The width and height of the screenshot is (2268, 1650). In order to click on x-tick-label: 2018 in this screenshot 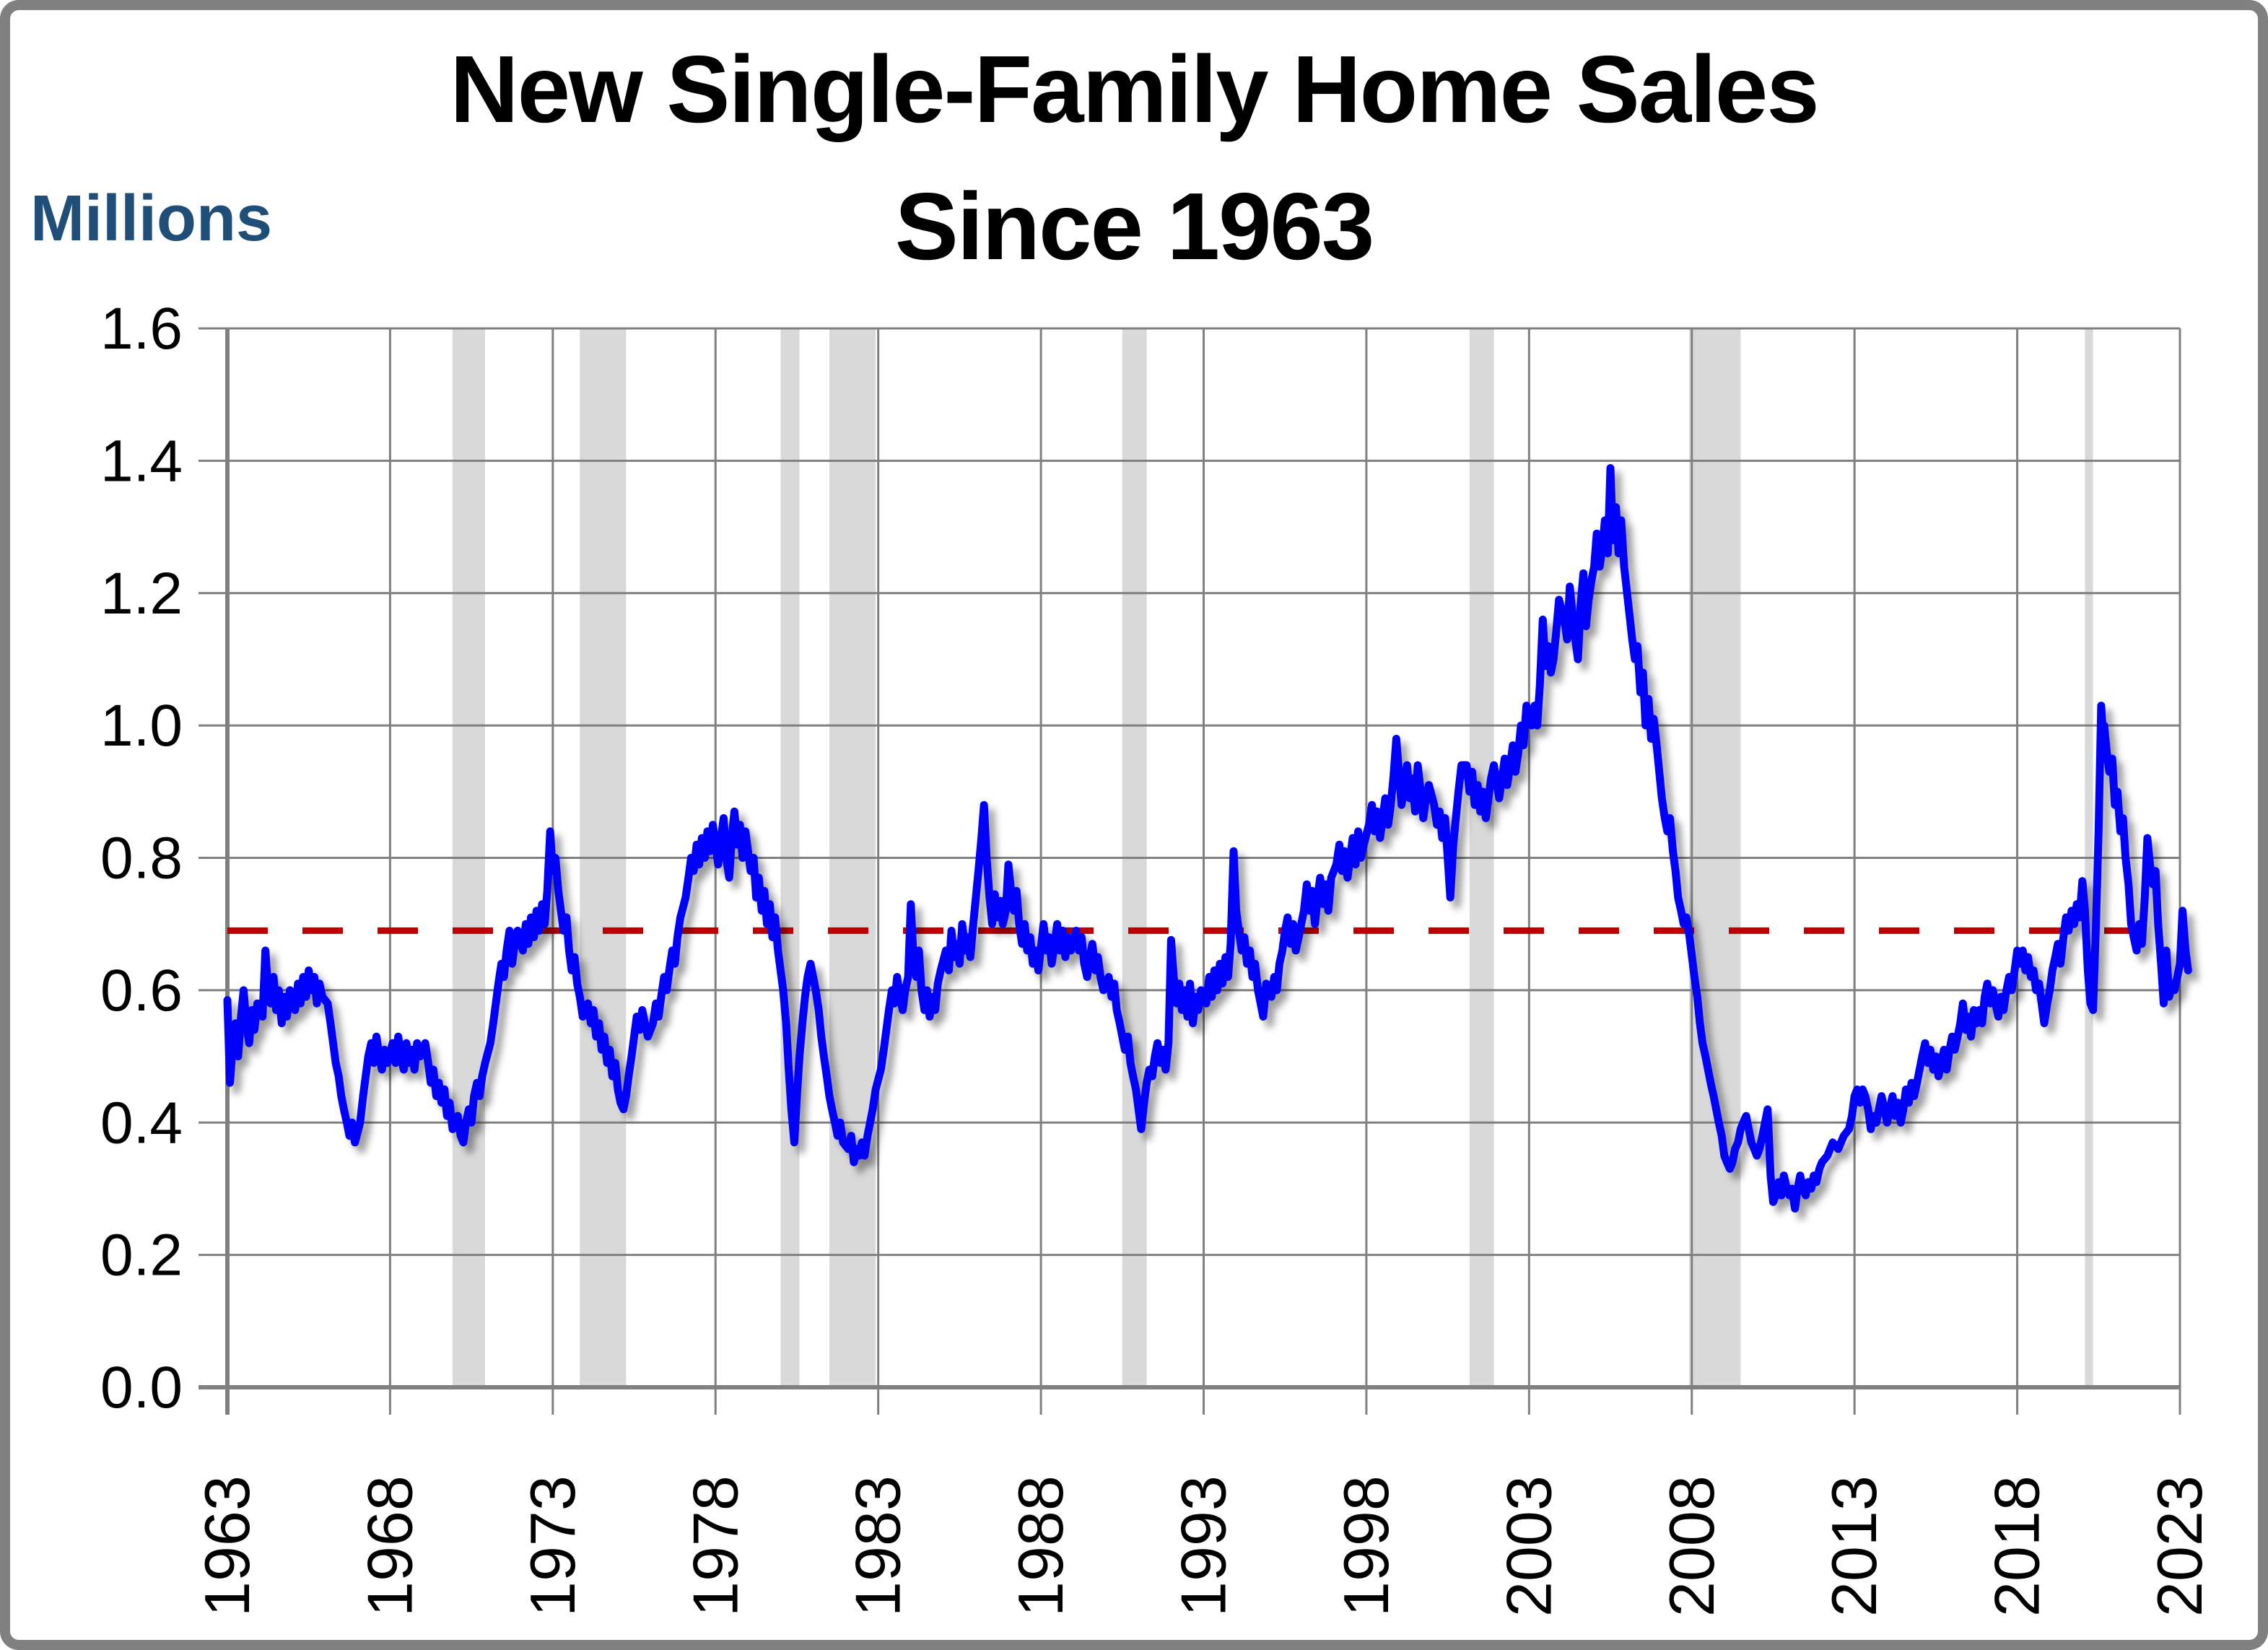, I will do `click(2017, 1546)`.